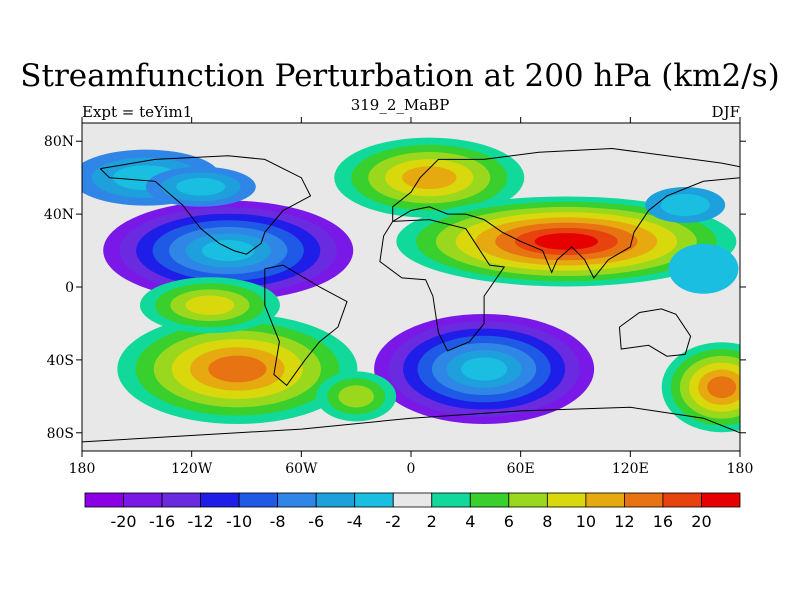 The width and height of the screenshot is (800, 600). I want to click on colorbar-label: -16, so click(162, 521).